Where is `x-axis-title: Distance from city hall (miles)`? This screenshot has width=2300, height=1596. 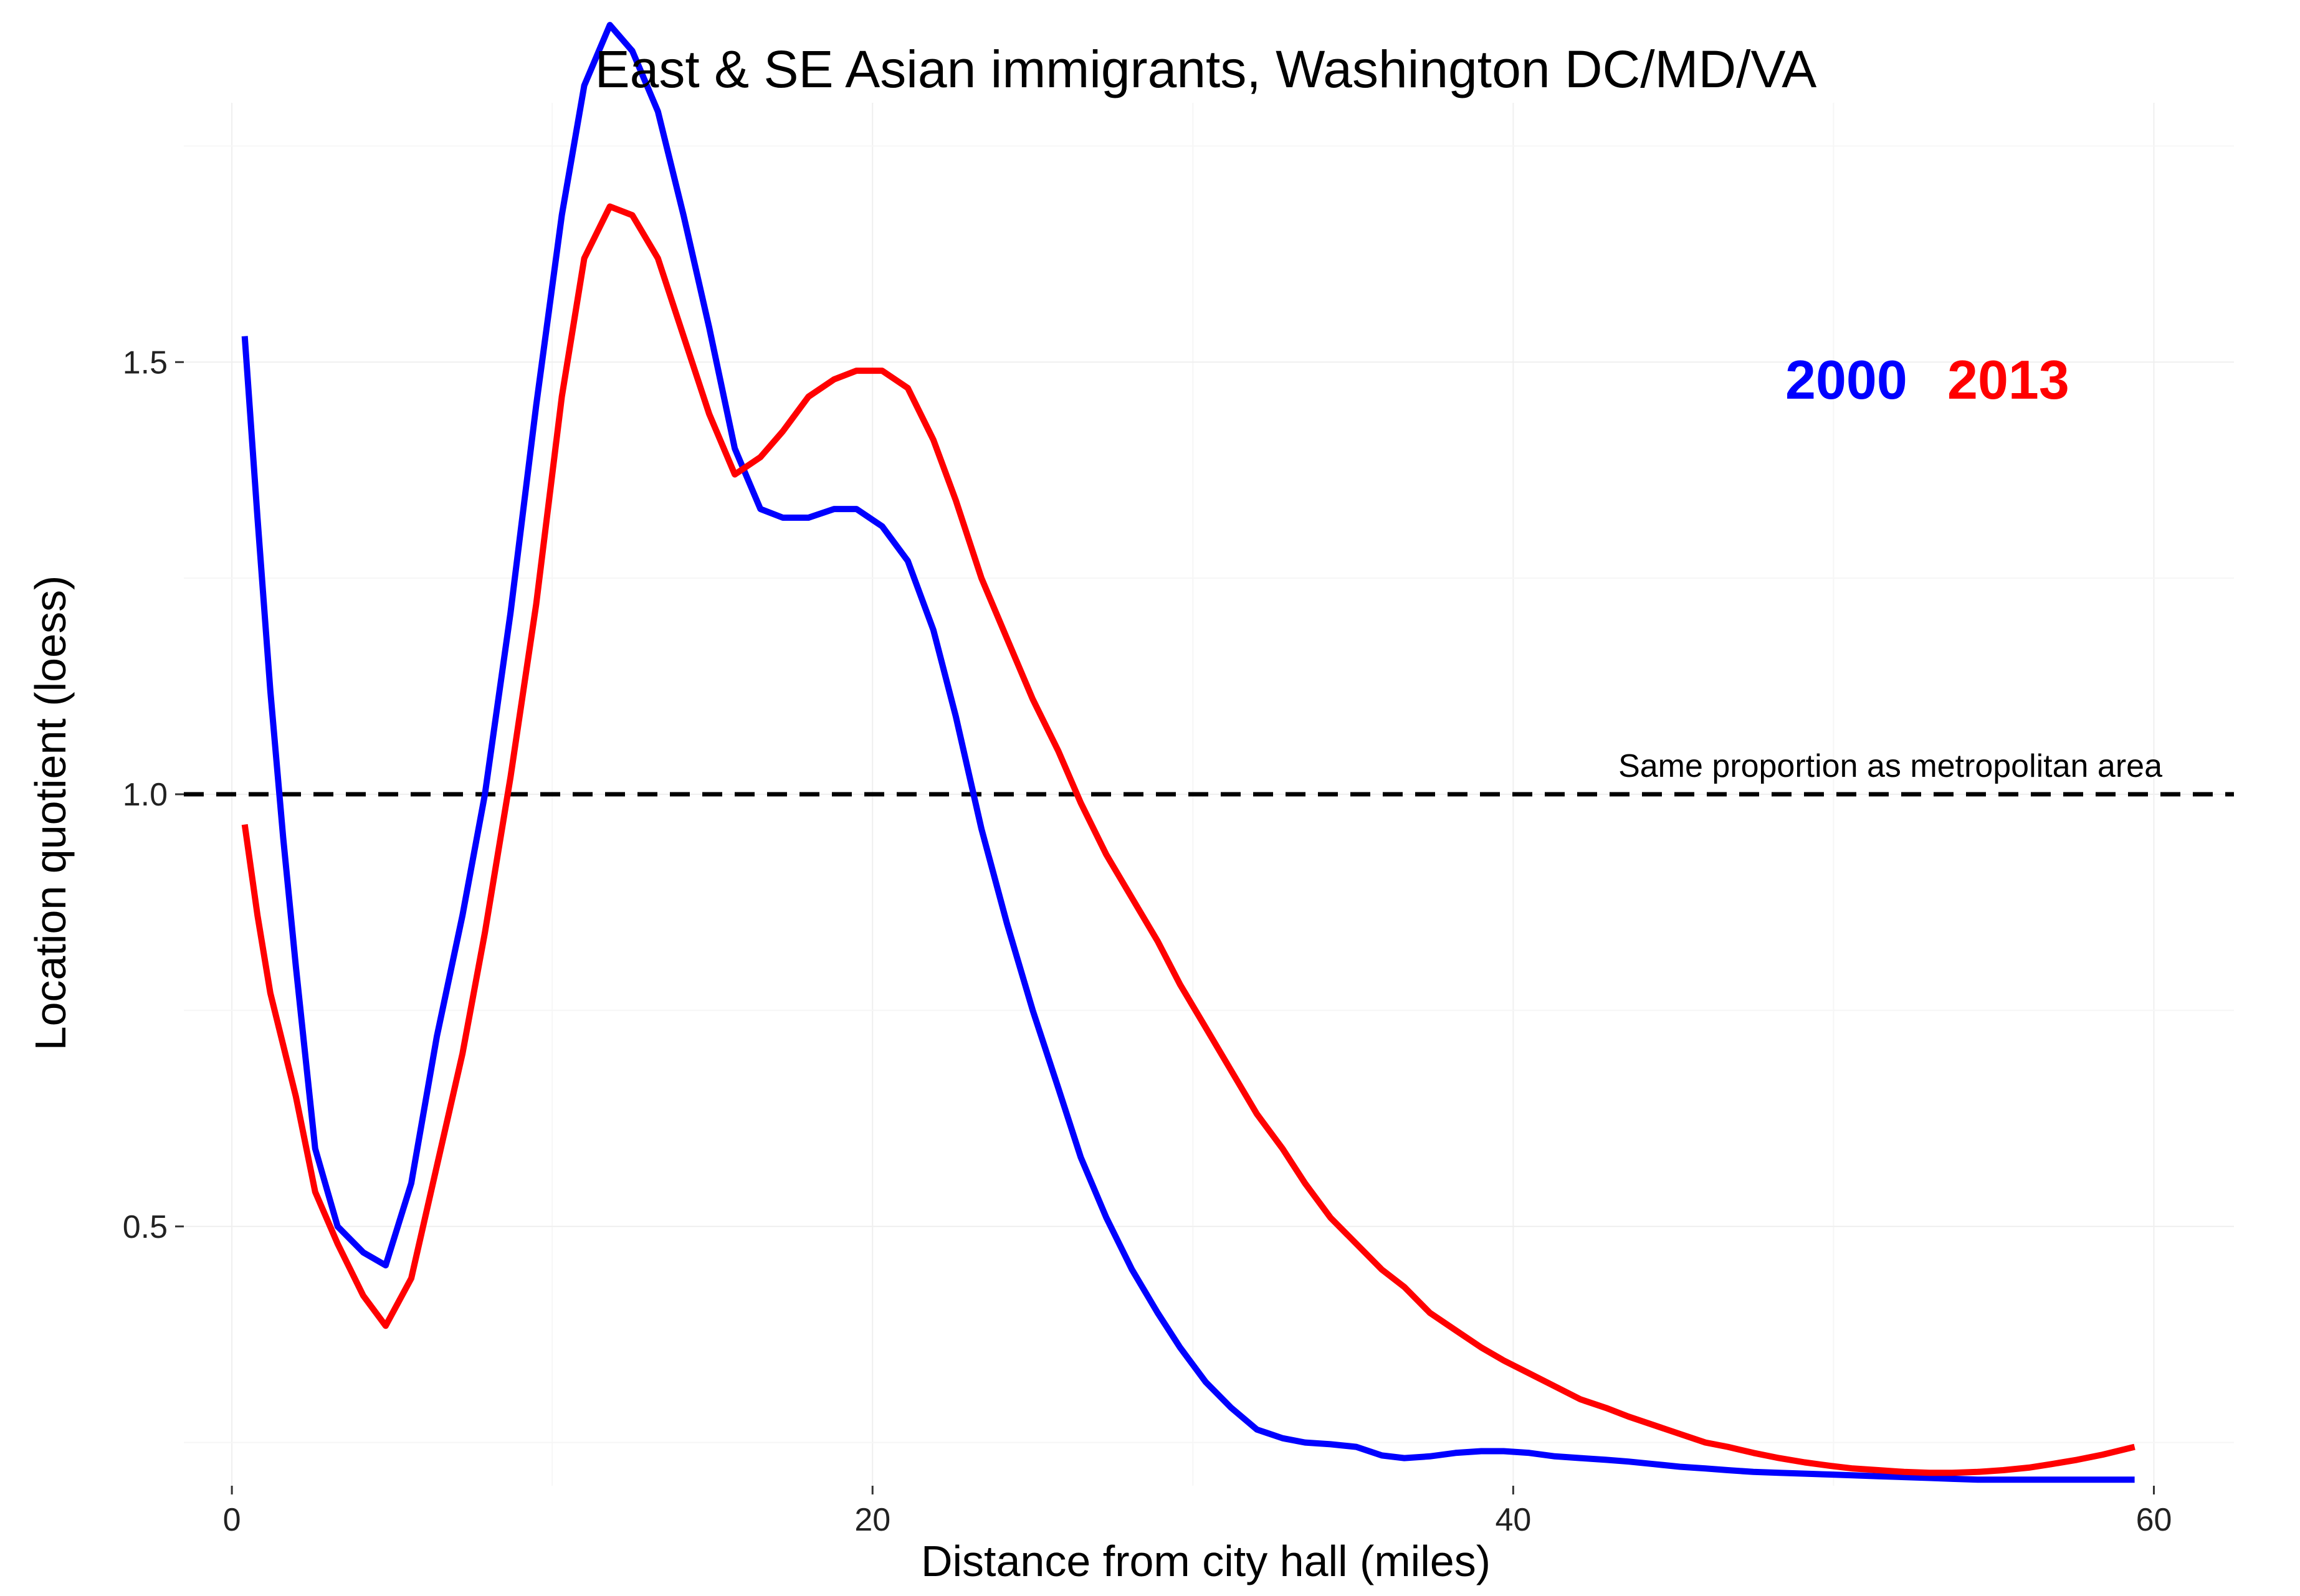
x-axis-title: Distance from city hall (miles) is located at coordinates (1206, 1561).